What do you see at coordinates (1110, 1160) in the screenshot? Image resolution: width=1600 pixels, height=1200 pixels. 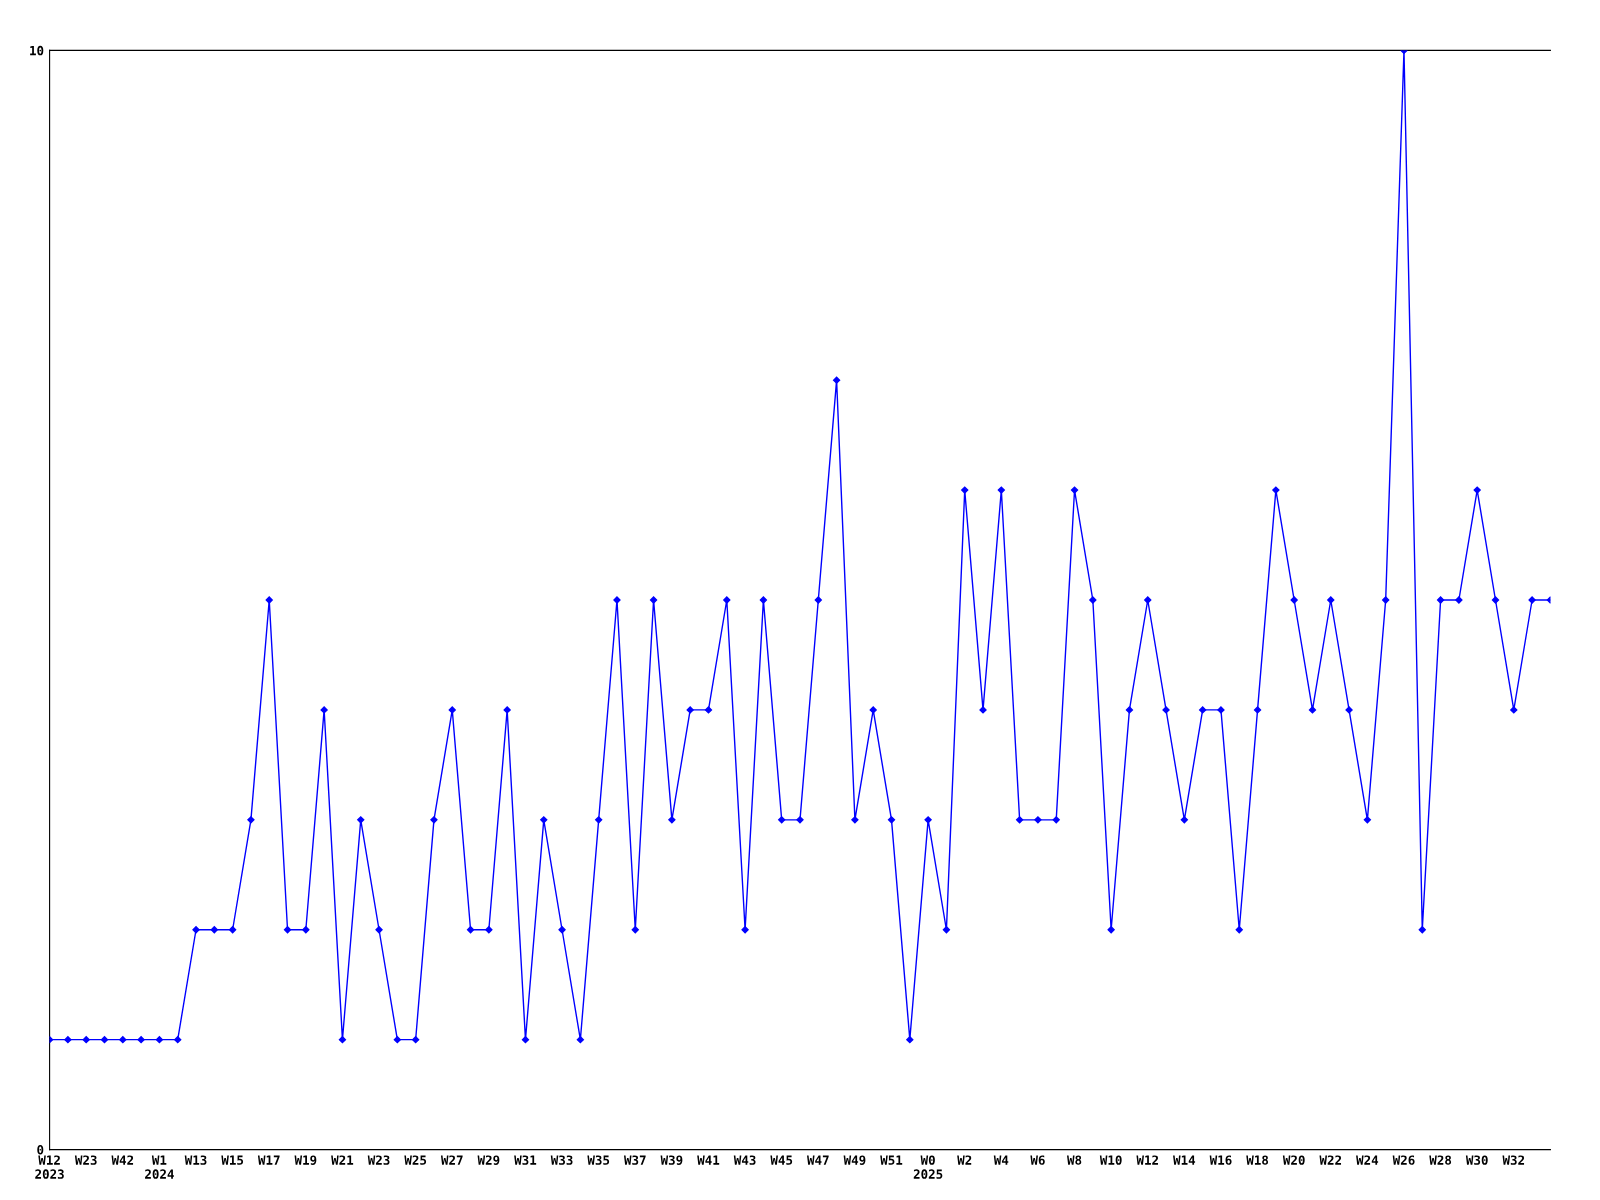 I see `x-tick-label: W10` at bounding box center [1110, 1160].